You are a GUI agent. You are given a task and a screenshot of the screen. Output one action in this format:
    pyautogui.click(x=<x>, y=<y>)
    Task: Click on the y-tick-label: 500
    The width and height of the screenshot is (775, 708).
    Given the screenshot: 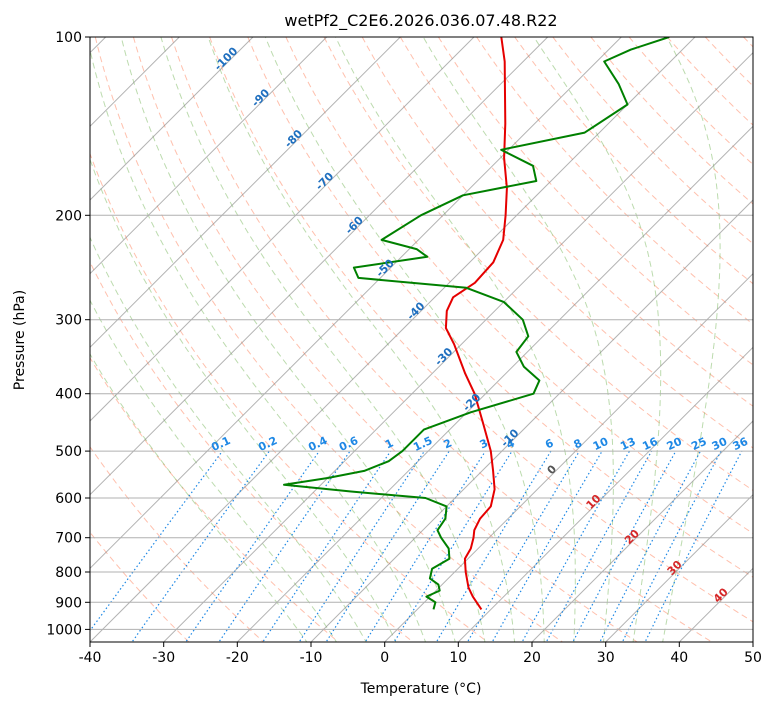 What is the action you would take?
    pyautogui.click(x=68, y=452)
    